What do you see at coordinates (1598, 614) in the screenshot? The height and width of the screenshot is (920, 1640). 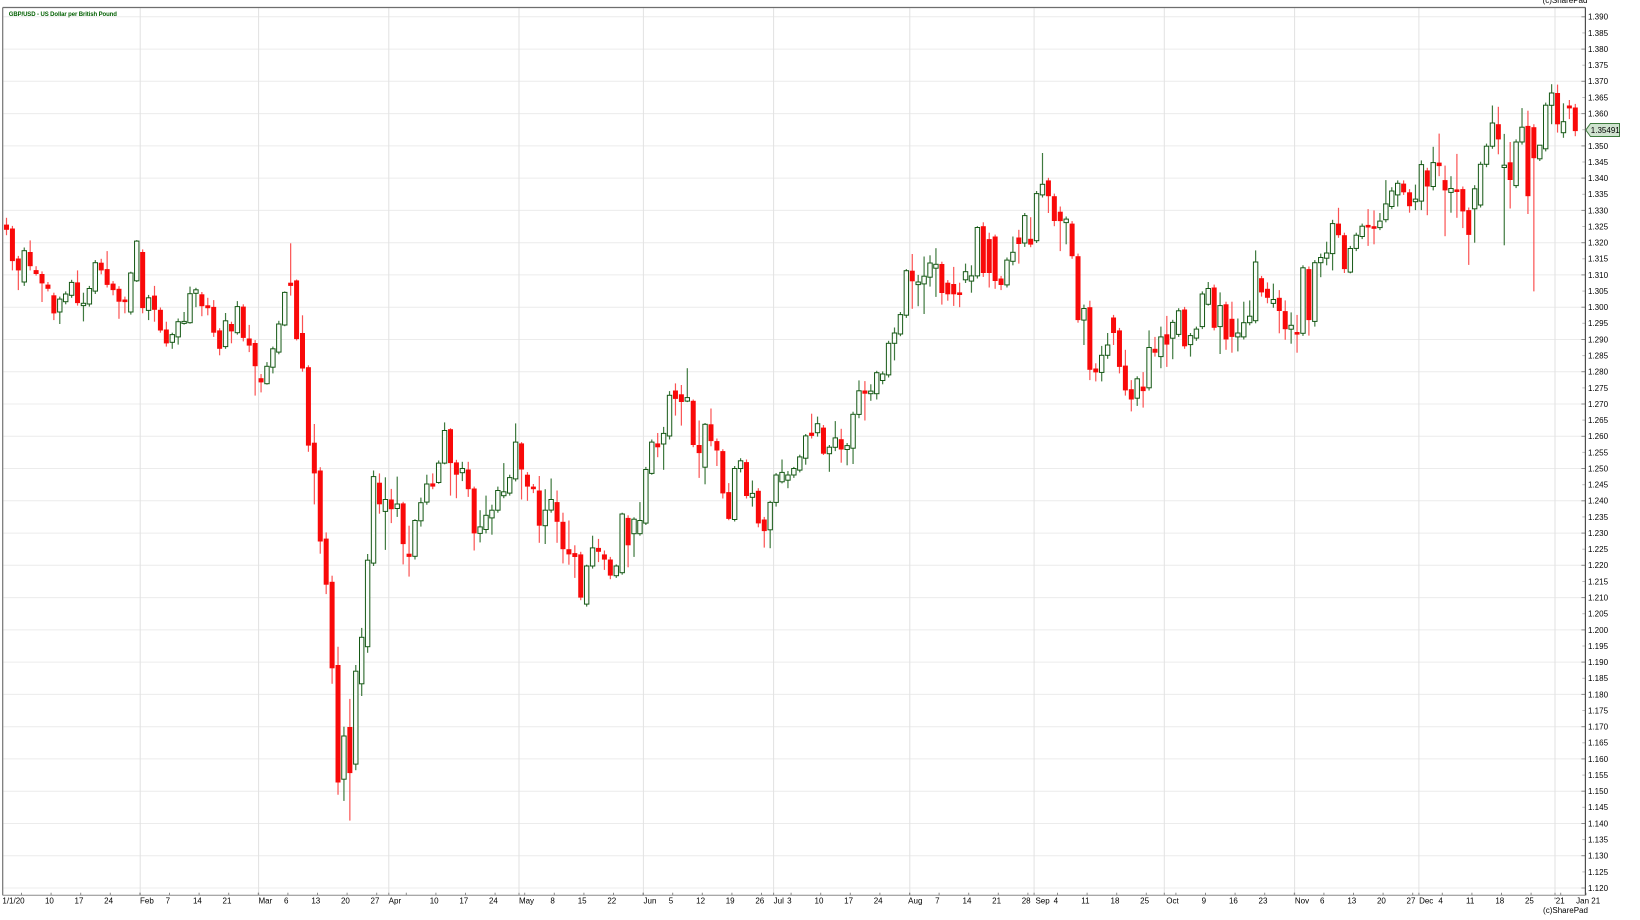 I see `svg-text: 1.205` at bounding box center [1598, 614].